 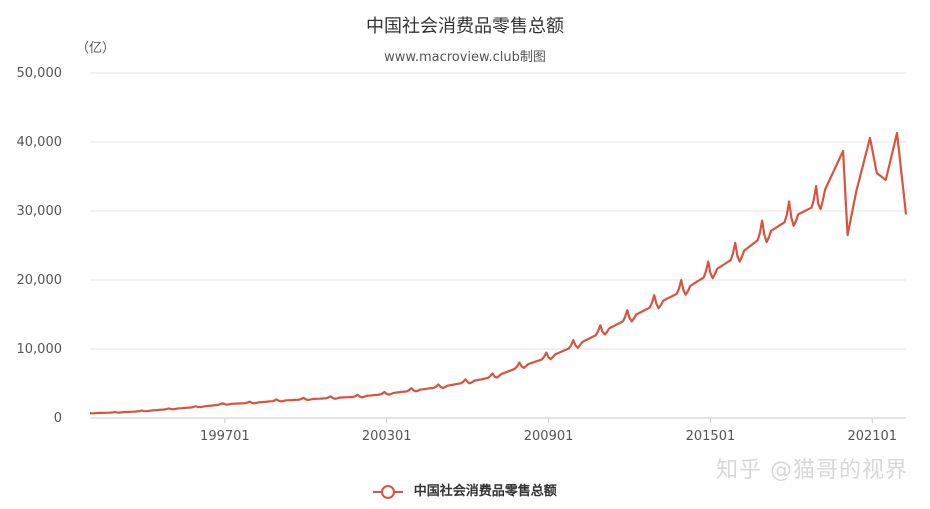 What do you see at coordinates (485, 491) in the screenshot?
I see `legend-label: 中国社会消费品零售总额` at bounding box center [485, 491].